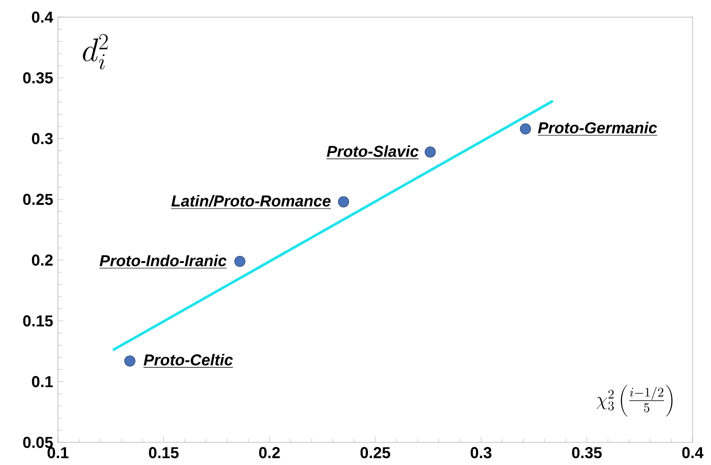 The width and height of the screenshot is (711, 465). Describe the element at coordinates (42, 382) in the screenshot. I see `y-tick-label: 0.1` at that location.